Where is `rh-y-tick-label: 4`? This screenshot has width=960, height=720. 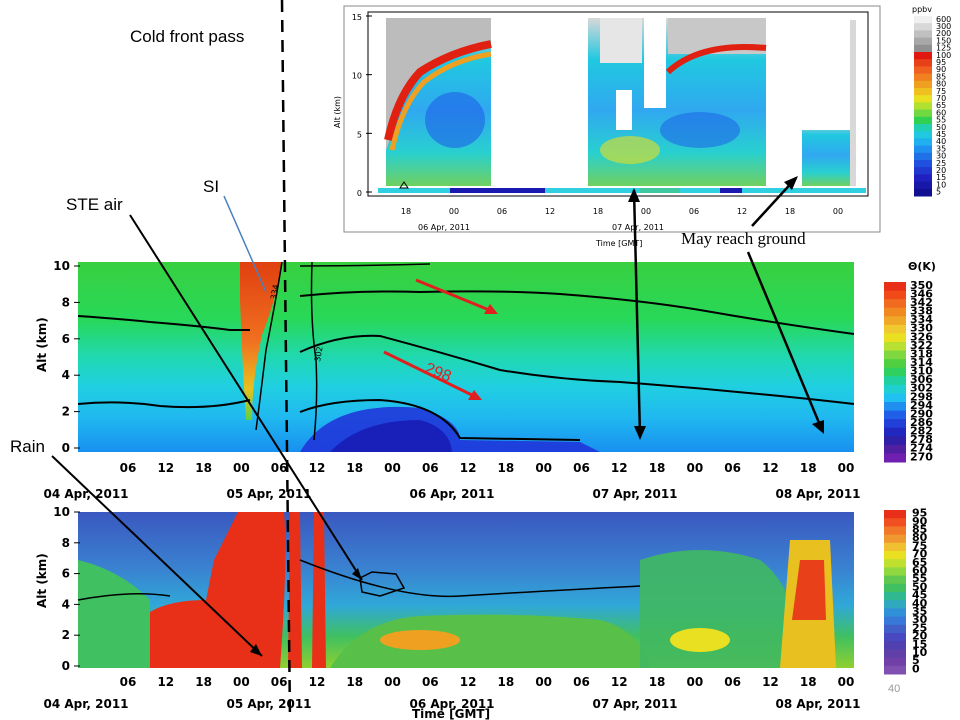
rh-y-tick-label: 4 is located at coordinates (66, 604).